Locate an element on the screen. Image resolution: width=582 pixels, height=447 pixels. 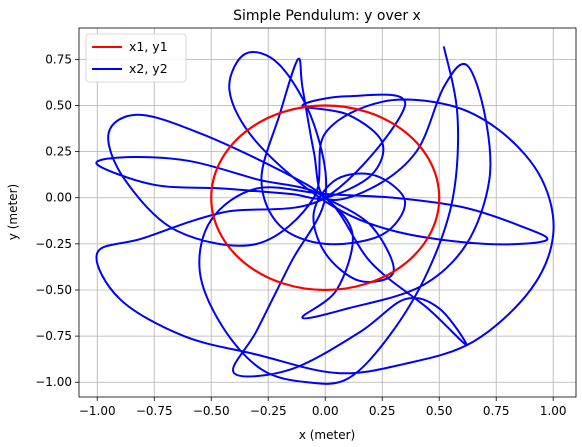
y-tick-label: −1.00 is located at coordinates (53, 382).